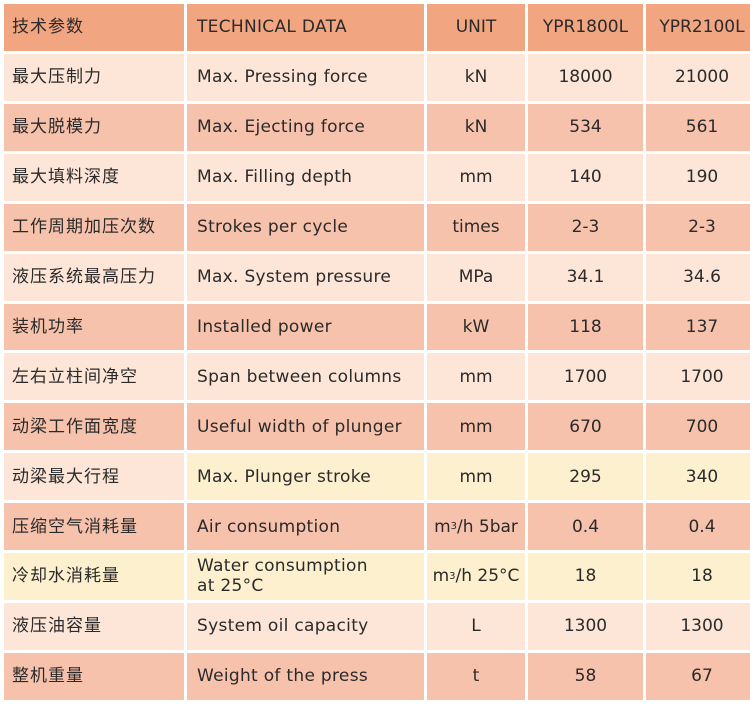 This screenshot has width=750, height=704. Describe the element at coordinates (698, 127) in the screenshot. I see `value-model-2: 561` at that location.